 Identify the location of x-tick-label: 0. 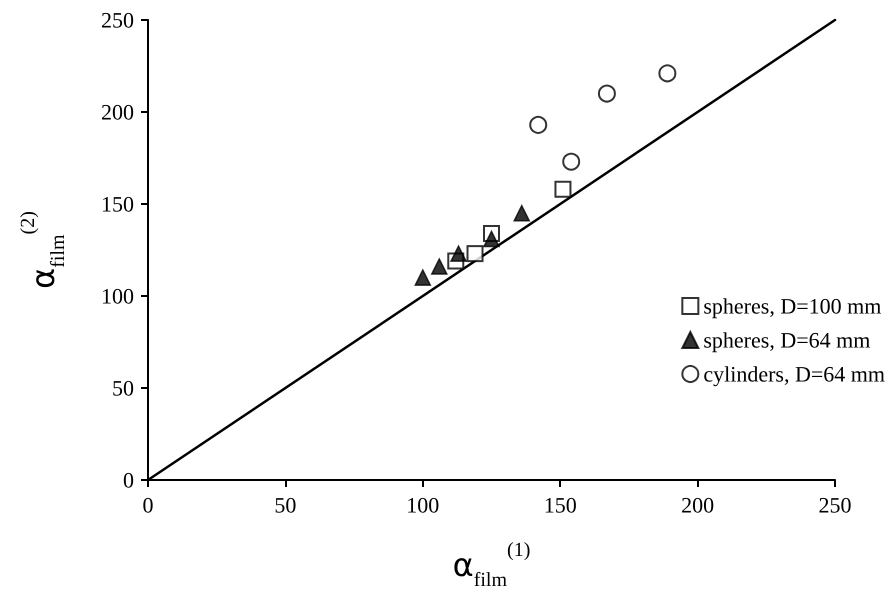
(148, 505).